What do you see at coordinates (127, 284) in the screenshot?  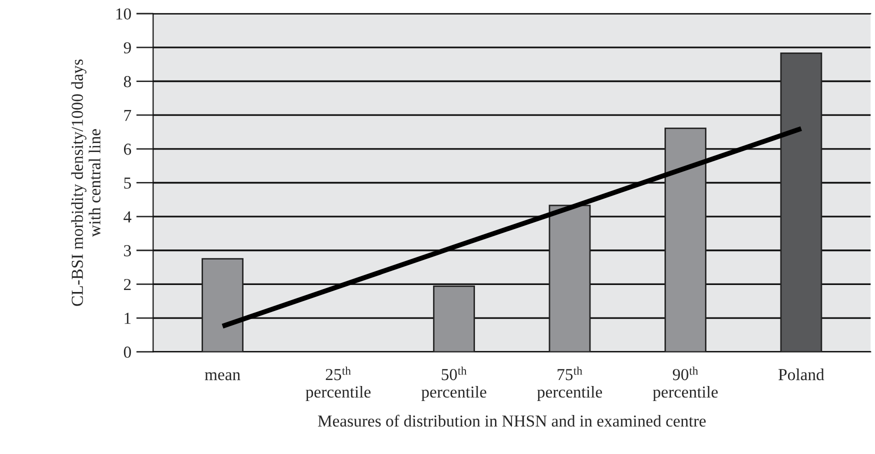 I see `y-tick-label: 2` at bounding box center [127, 284].